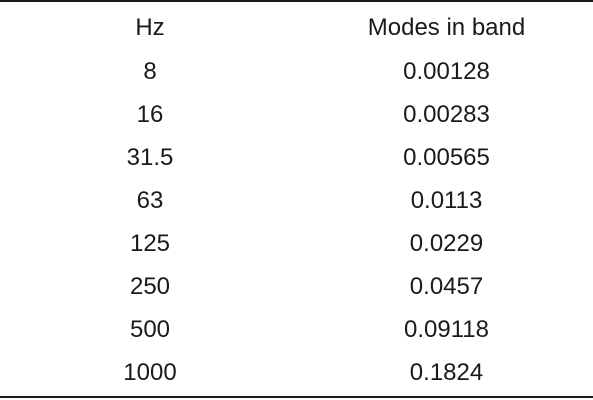  What do you see at coordinates (296, 115) in the screenshot?
I see `table-row: 16 0.00283` at bounding box center [296, 115].